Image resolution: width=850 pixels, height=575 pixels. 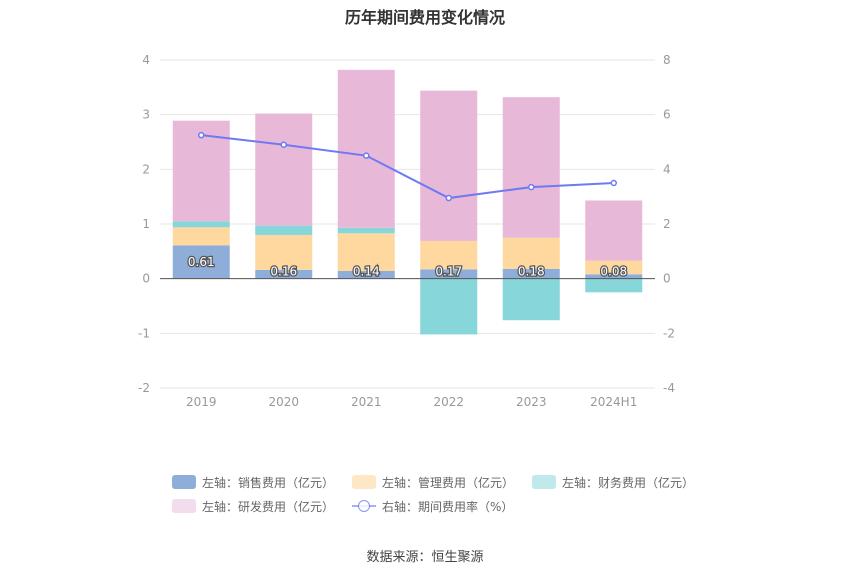 I want to click on legend-label-finance: 左轴：财务费用（亿元）, so click(x=628, y=482).